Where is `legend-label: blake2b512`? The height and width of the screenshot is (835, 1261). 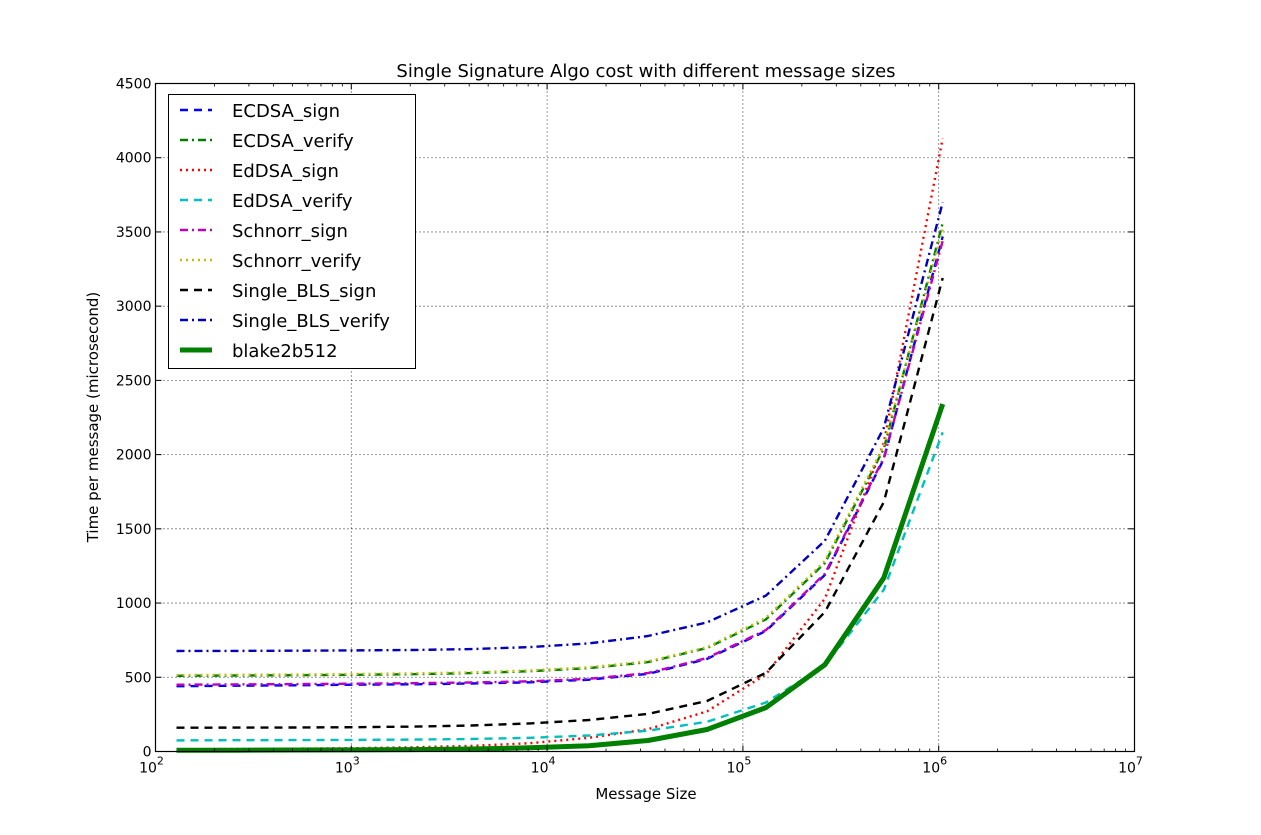
legend-label: blake2b512 is located at coordinates (285, 351).